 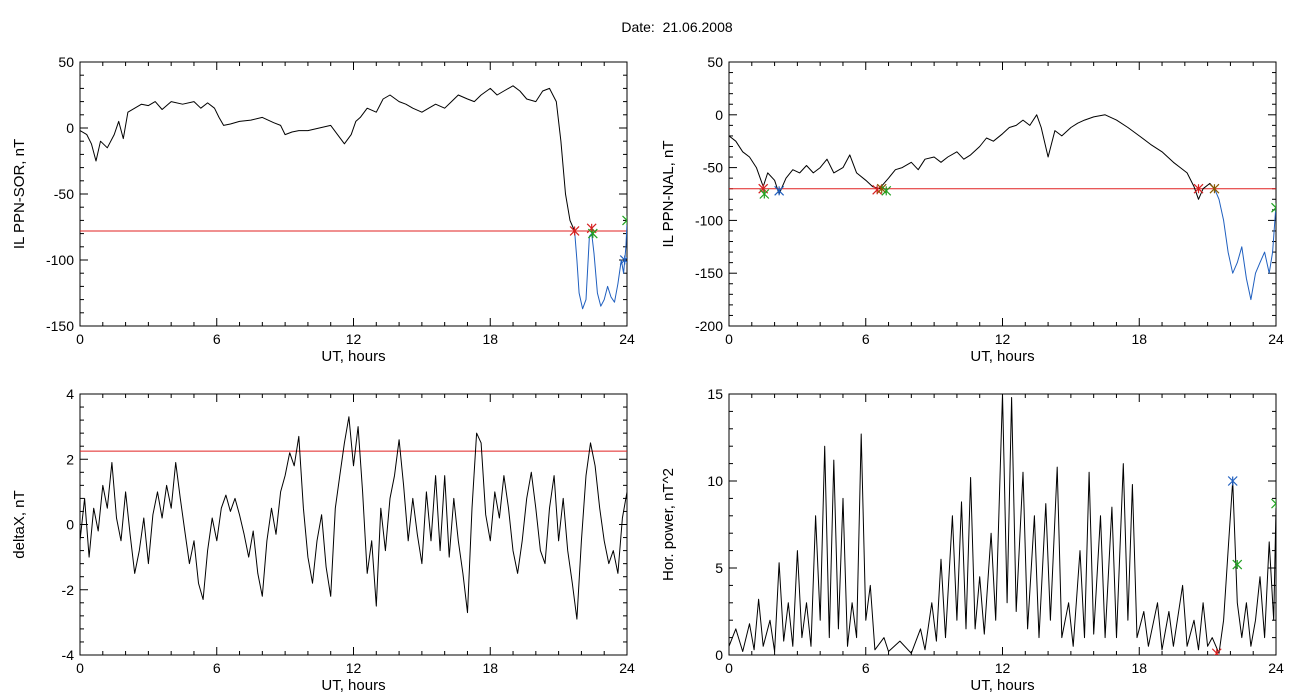 I want to click on y-tick-label: 10, so click(x=715, y=481).